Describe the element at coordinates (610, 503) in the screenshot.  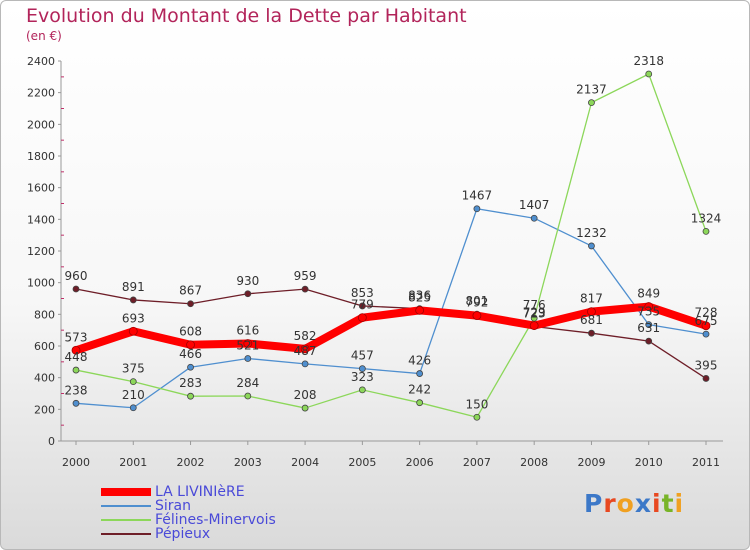
I see `logo-letter: r` at that location.